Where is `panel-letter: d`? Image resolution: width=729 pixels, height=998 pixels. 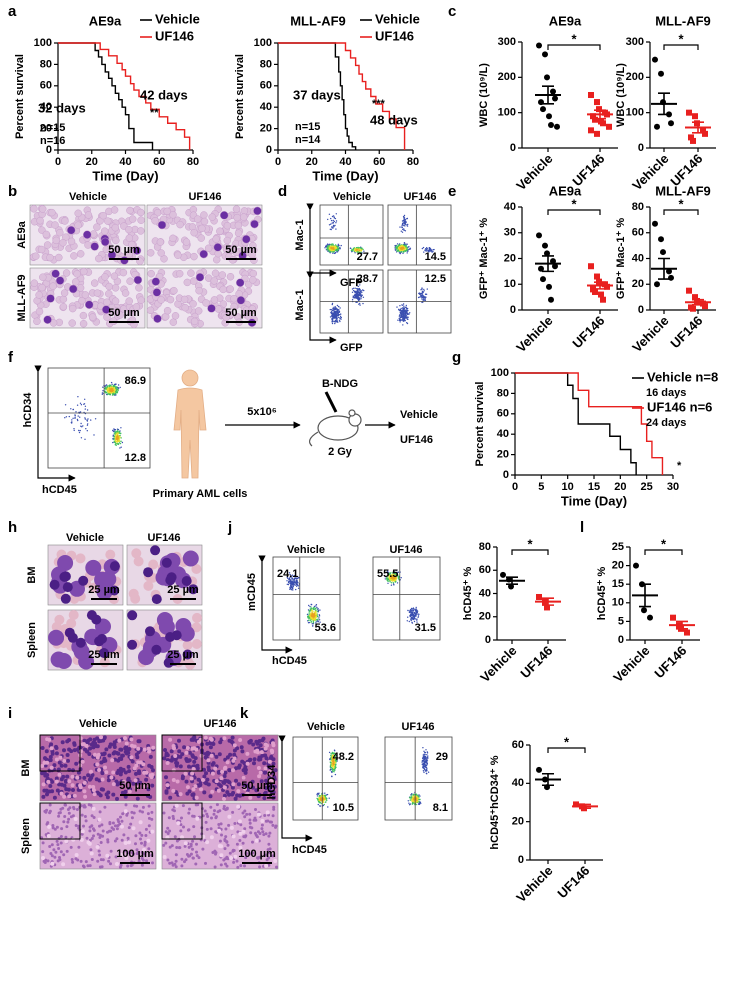 panel-letter: d is located at coordinates (282, 191).